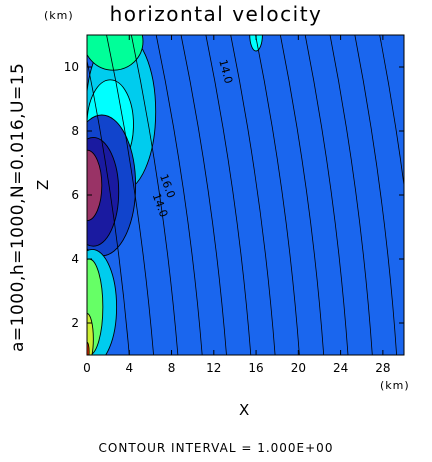  Describe the element at coordinates (129, 368) in the screenshot. I see `x-tick-label-1: 4` at that location.